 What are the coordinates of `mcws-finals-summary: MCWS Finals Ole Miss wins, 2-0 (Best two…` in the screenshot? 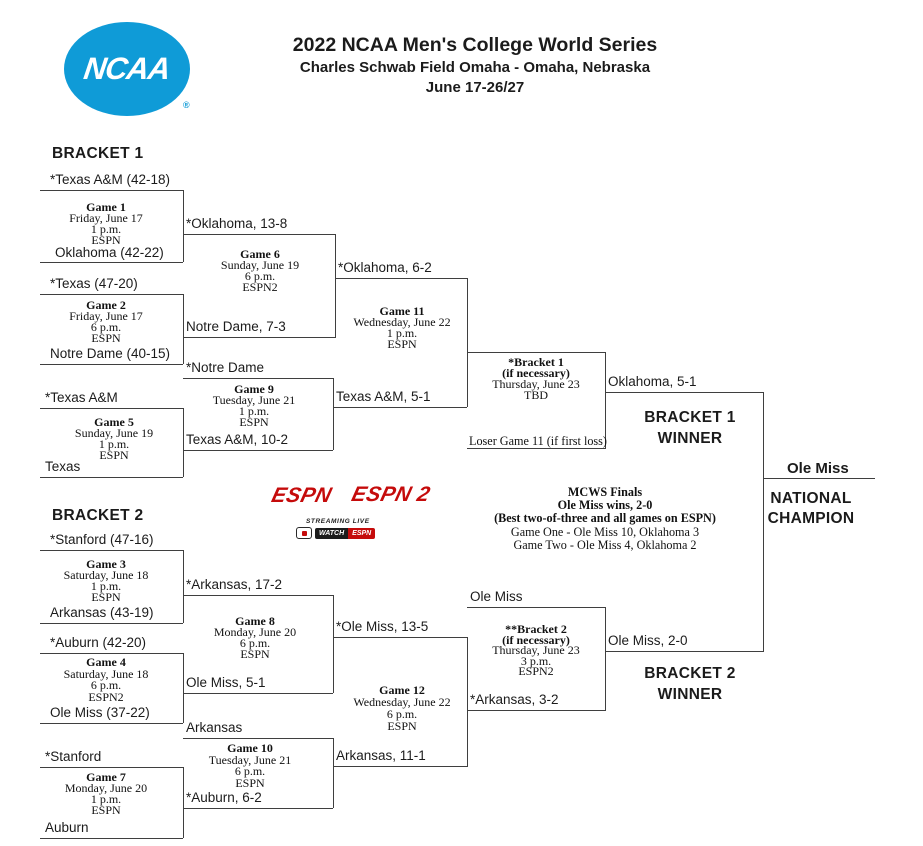 It's located at (605, 518).